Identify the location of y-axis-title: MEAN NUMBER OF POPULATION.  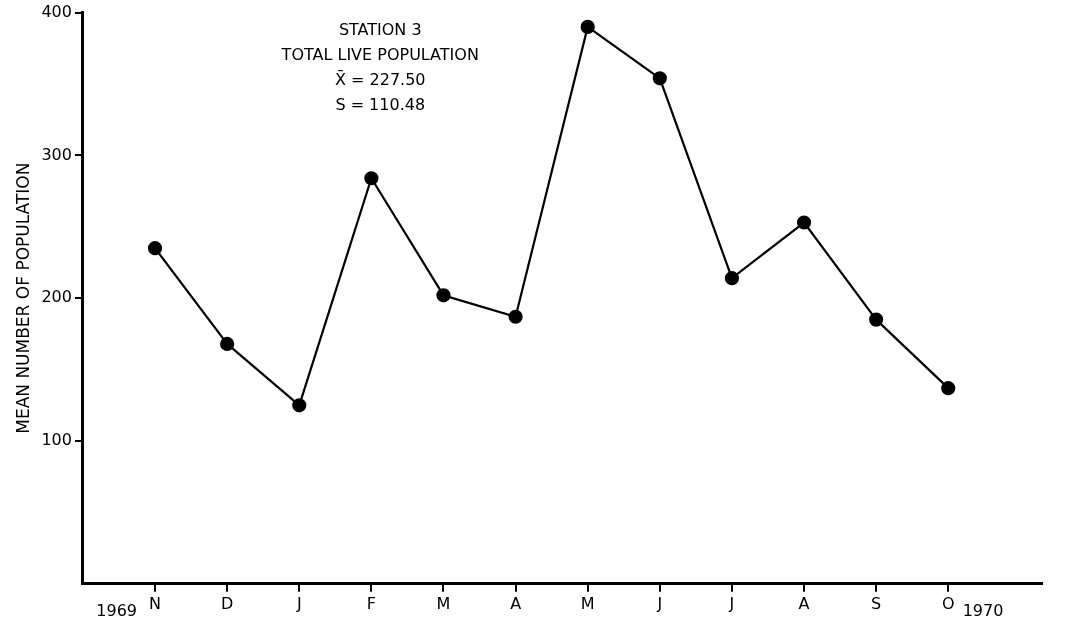
(22, 298).